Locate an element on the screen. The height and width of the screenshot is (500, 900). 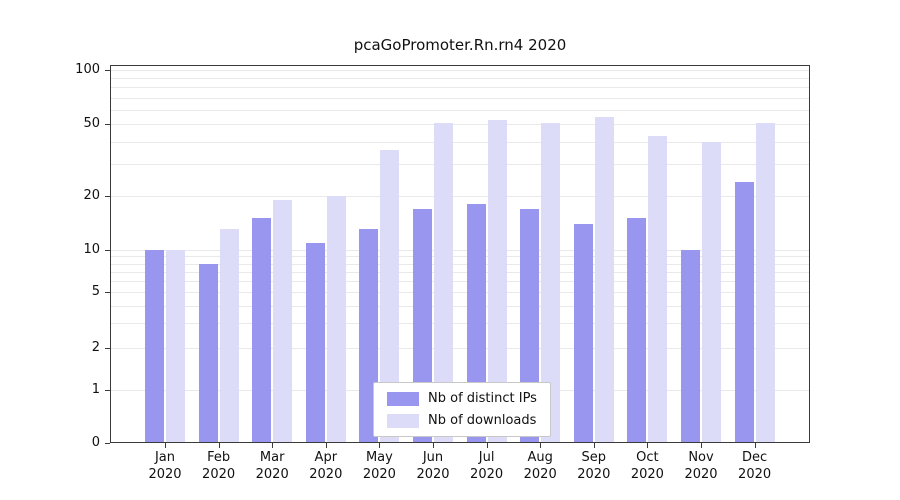
x-tick-month: Nov is located at coordinates (701, 457).